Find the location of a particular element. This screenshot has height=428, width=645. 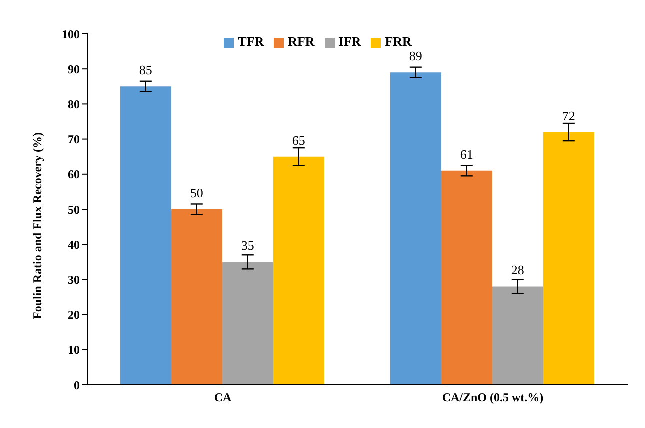

y-tick-label: 80 is located at coordinates (74, 104).